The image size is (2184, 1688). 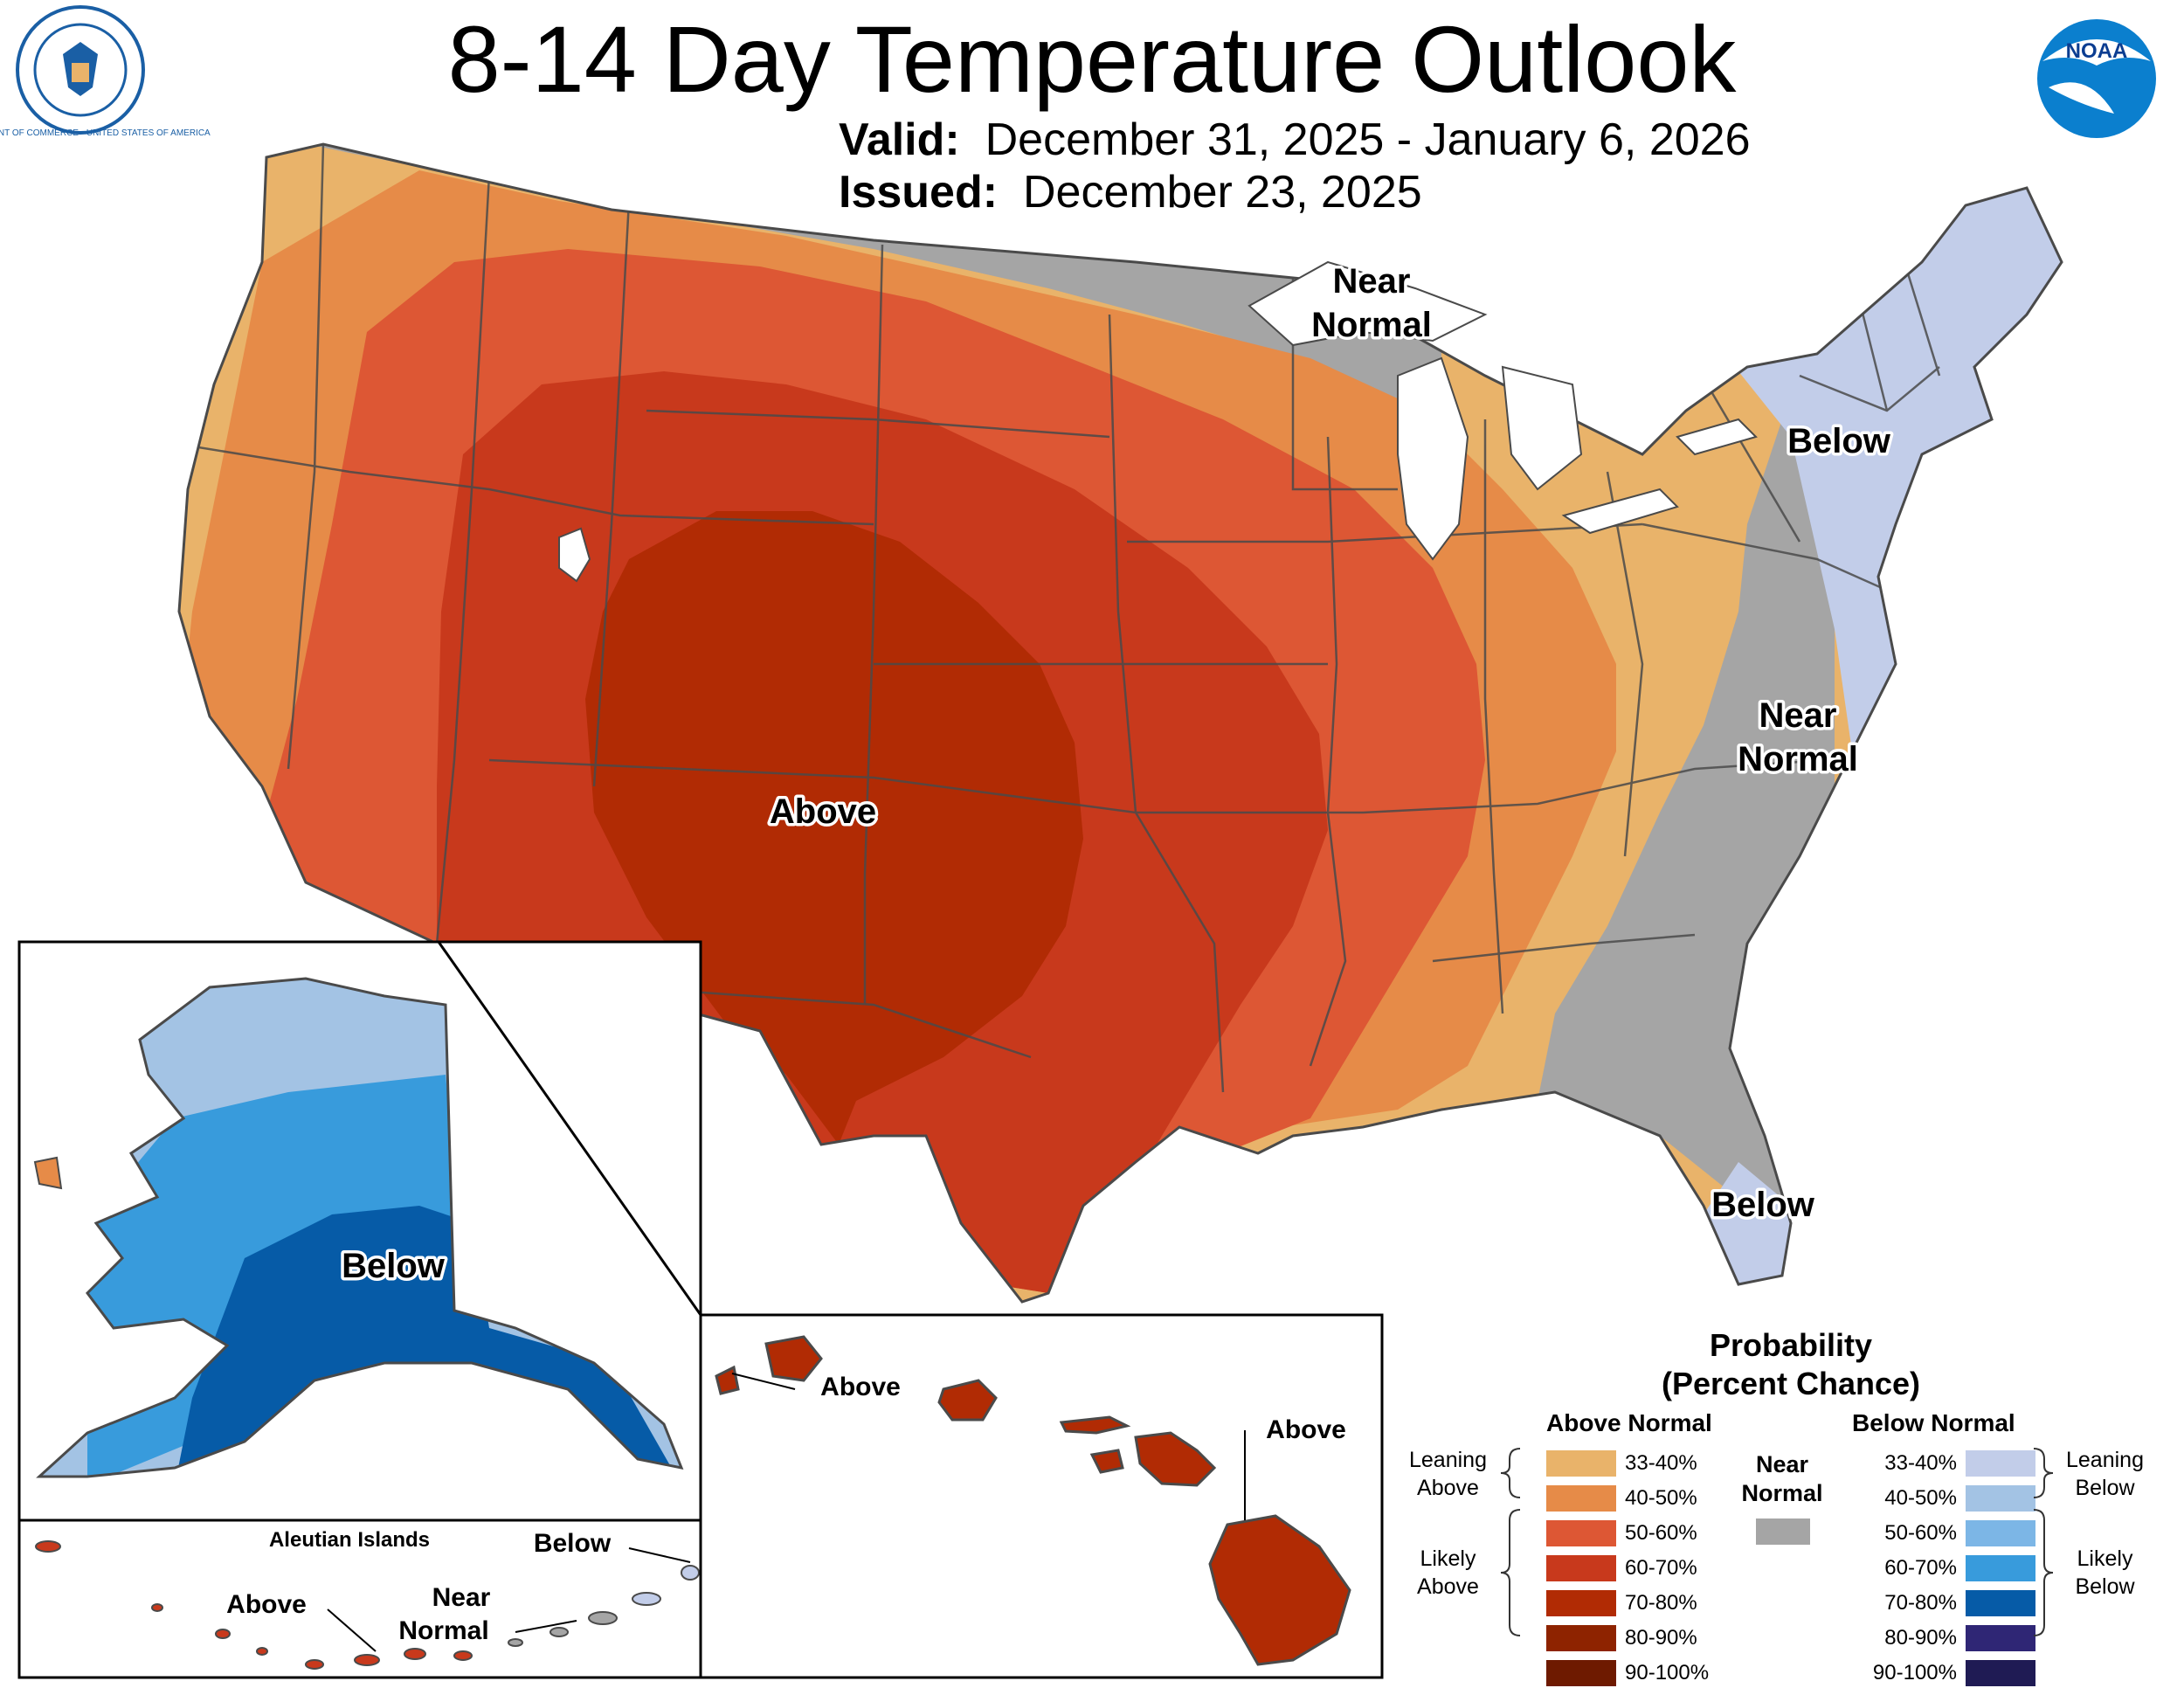 I want to click on legend-brackets, so click(x=1777, y=1542).